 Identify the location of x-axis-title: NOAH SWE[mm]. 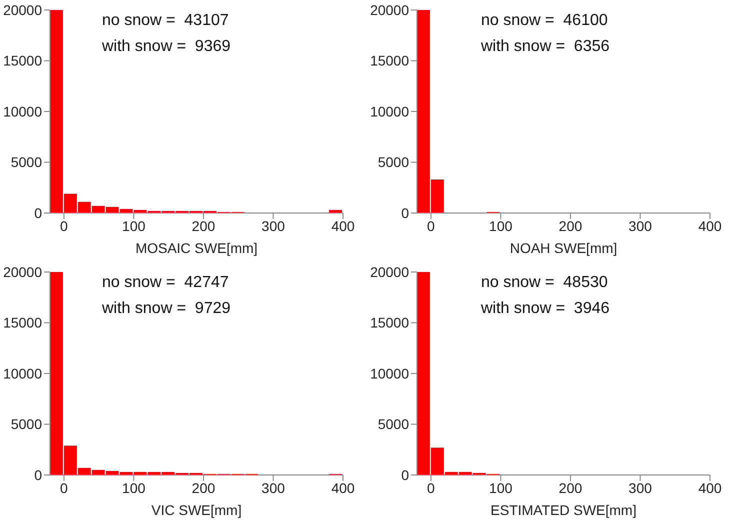
(564, 248).